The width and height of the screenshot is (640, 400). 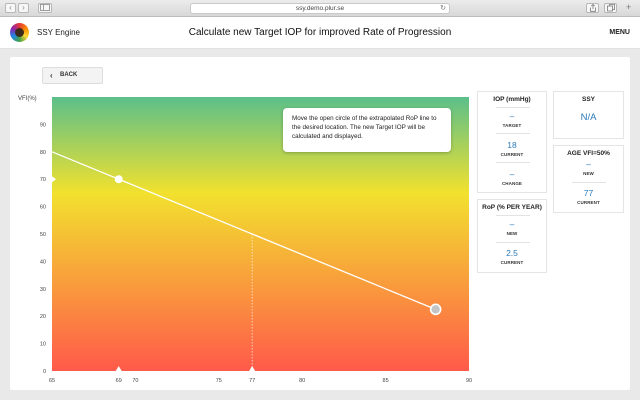 What do you see at coordinates (43, 345) in the screenshot?
I see `y-tick-label: 10` at bounding box center [43, 345].